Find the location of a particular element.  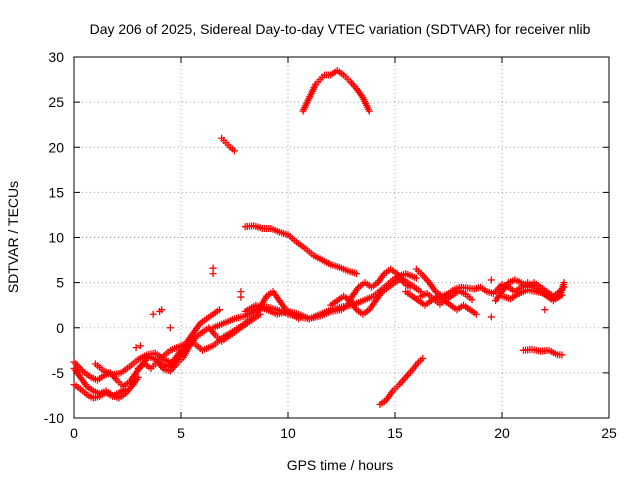

y-tick-label: -10 is located at coordinates (54, 418).